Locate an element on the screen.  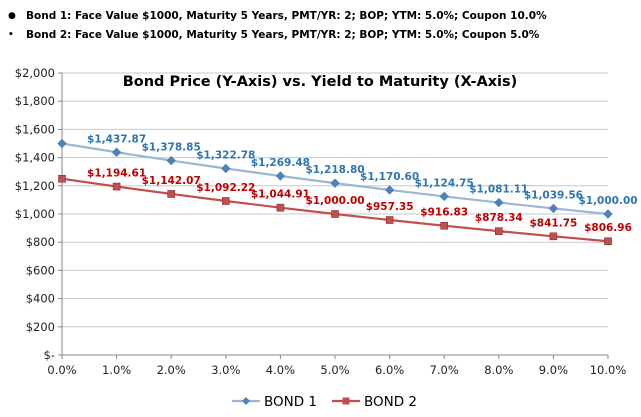
data-label: $806.96 is located at coordinates (608, 228).